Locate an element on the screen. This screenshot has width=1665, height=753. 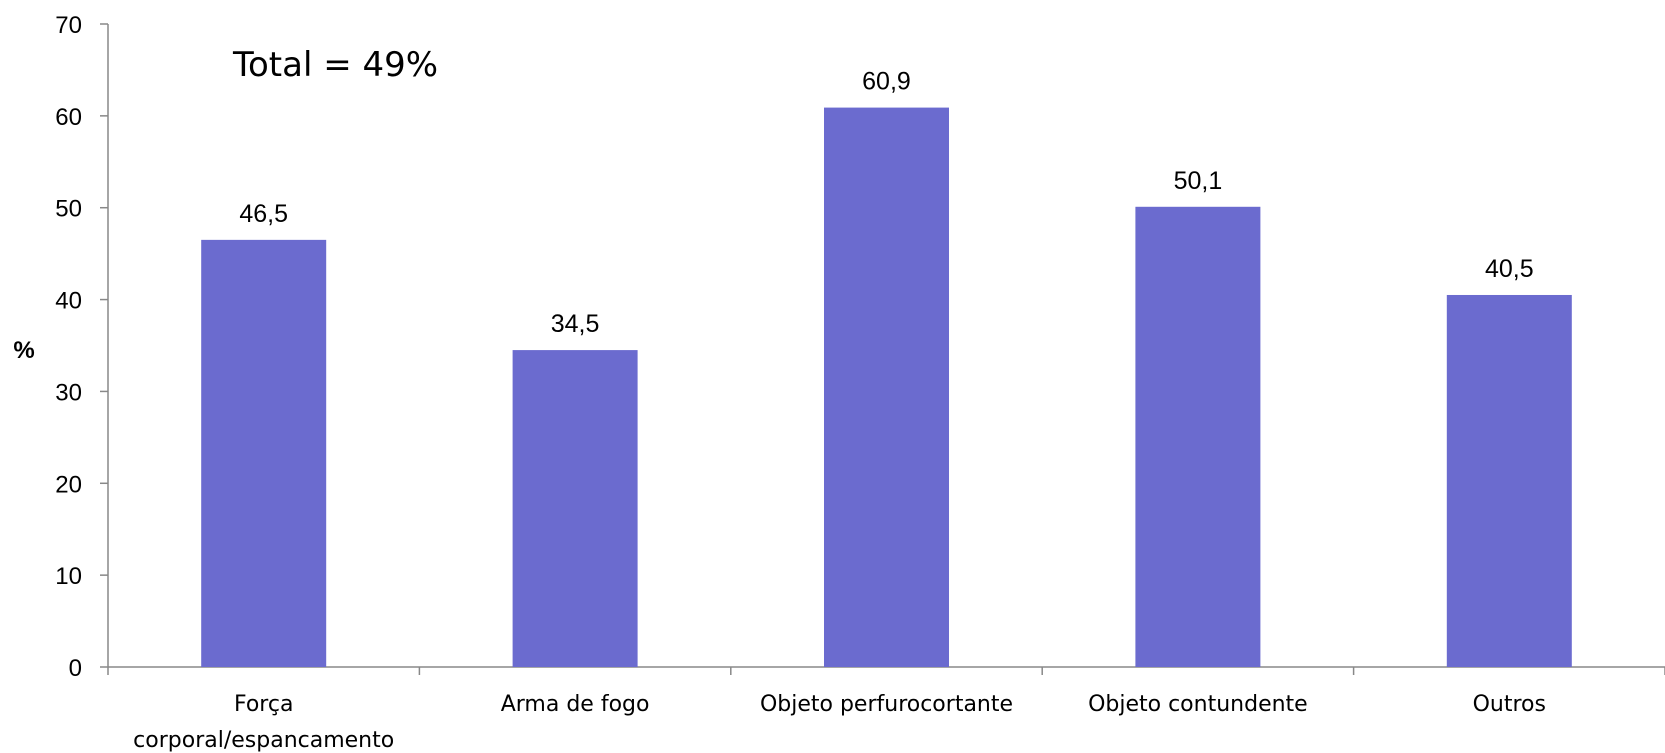
value-label: 60,9 is located at coordinates (886, 82).